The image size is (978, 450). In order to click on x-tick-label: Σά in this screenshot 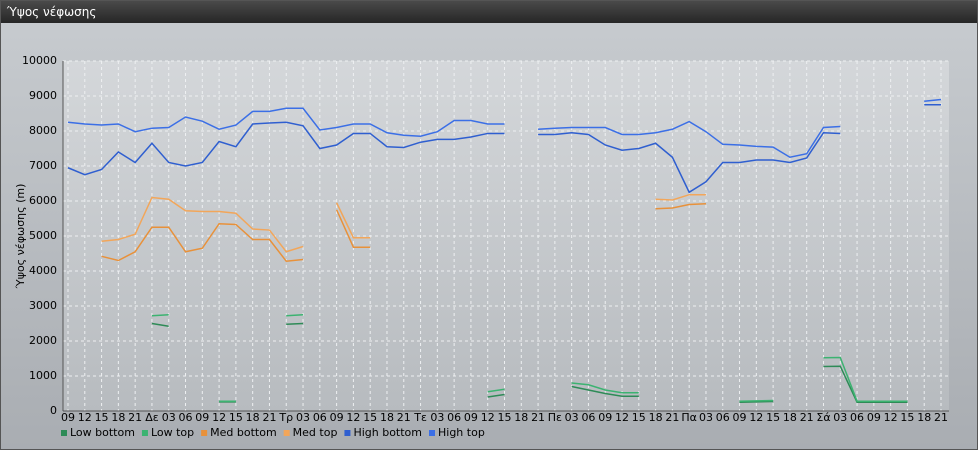, I will do `click(823, 417)`.